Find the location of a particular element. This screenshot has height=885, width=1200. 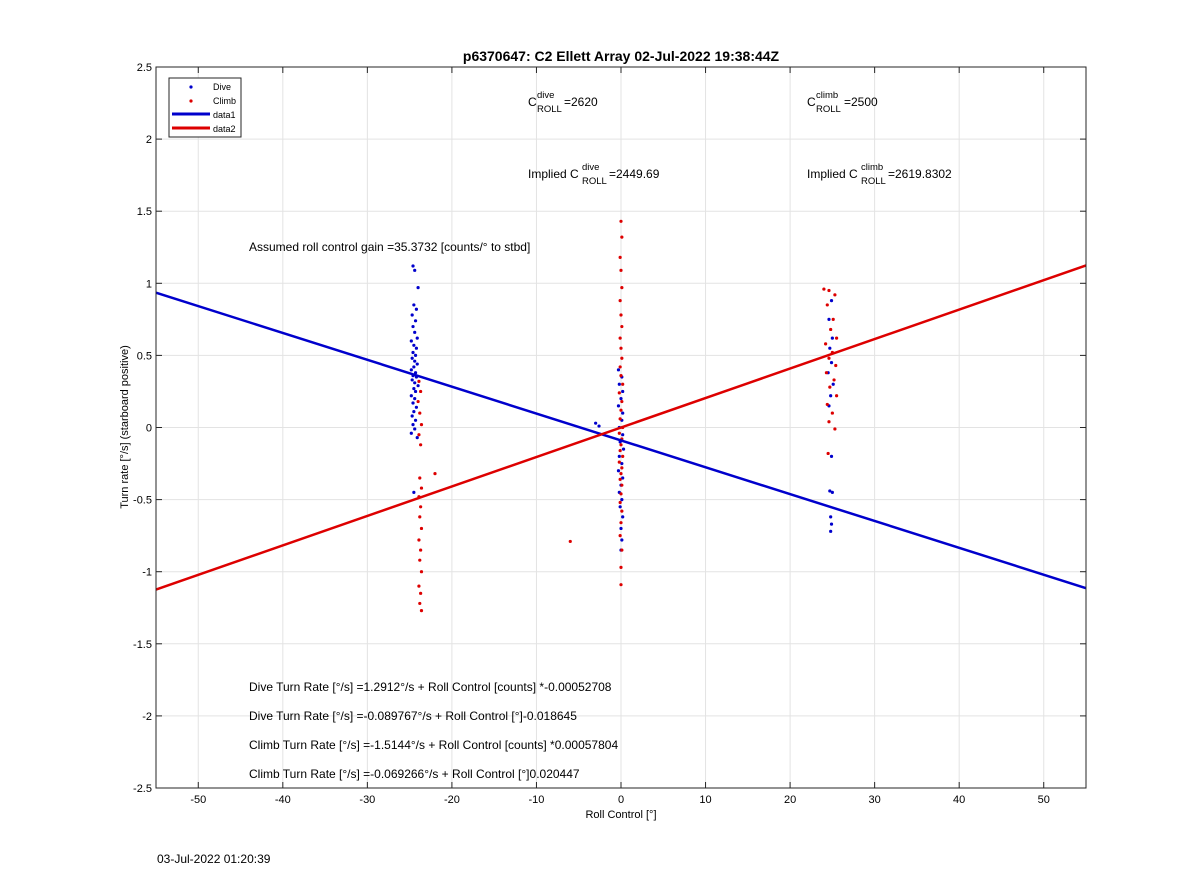

c-dive-value: =2620 is located at coordinates (581, 102).